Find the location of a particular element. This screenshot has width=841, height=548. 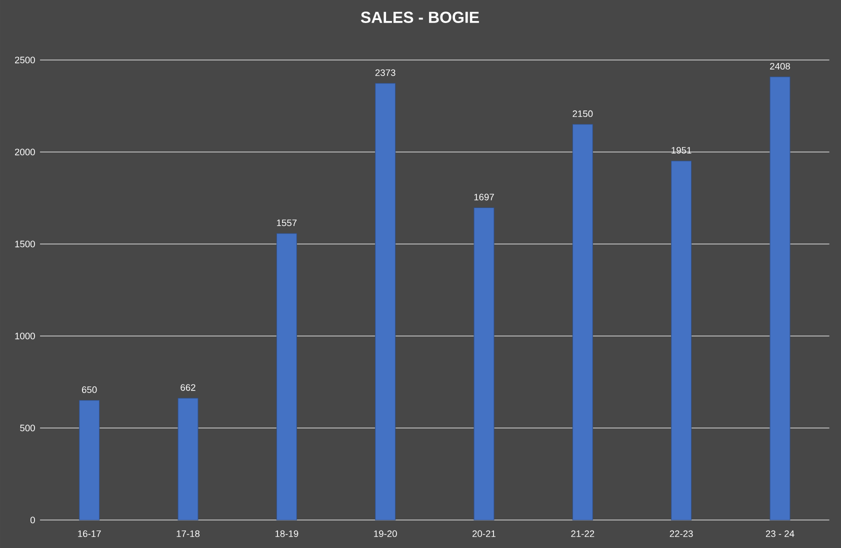

y-tick-label: 2500 is located at coordinates (24, 60).